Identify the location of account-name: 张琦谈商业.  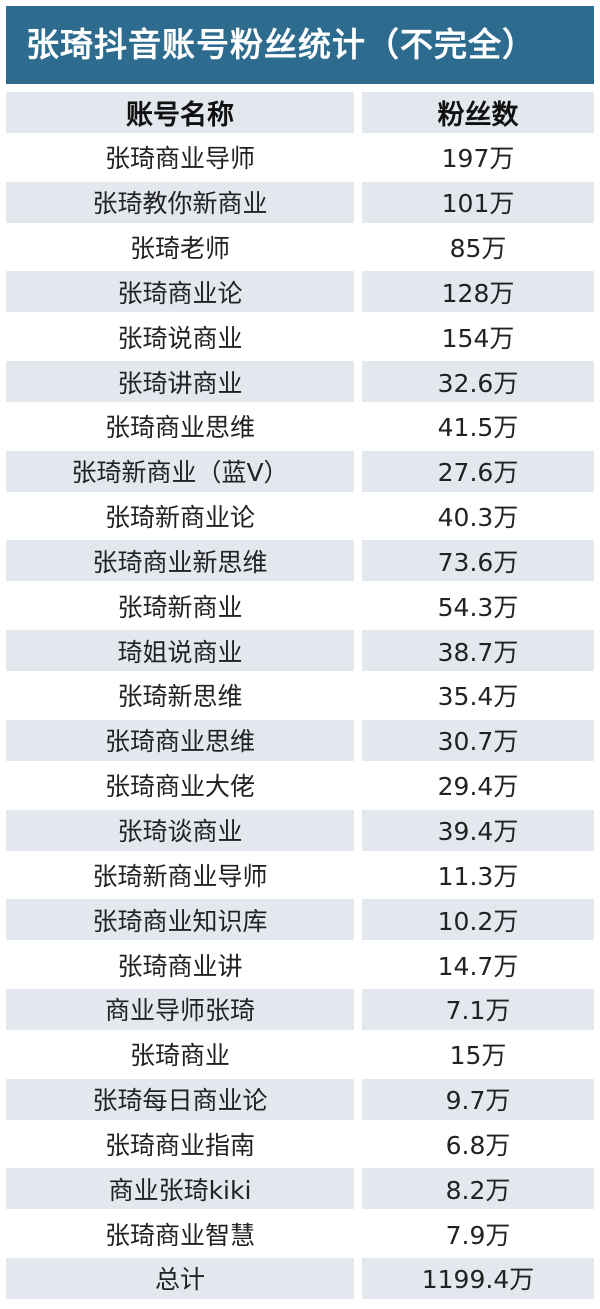
(180, 830).